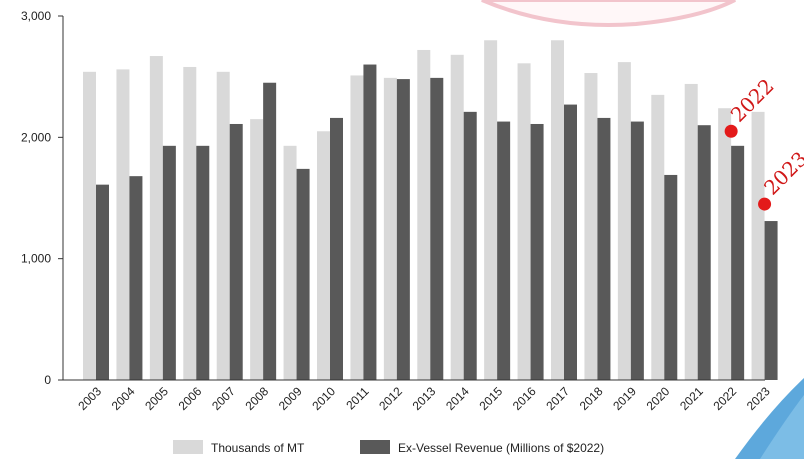 This screenshot has height=464, width=804. What do you see at coordinates (570, 242) in the screenshot?
I see `bar-ex-vessel-revenue-2017` at bounding box center [570, 242].